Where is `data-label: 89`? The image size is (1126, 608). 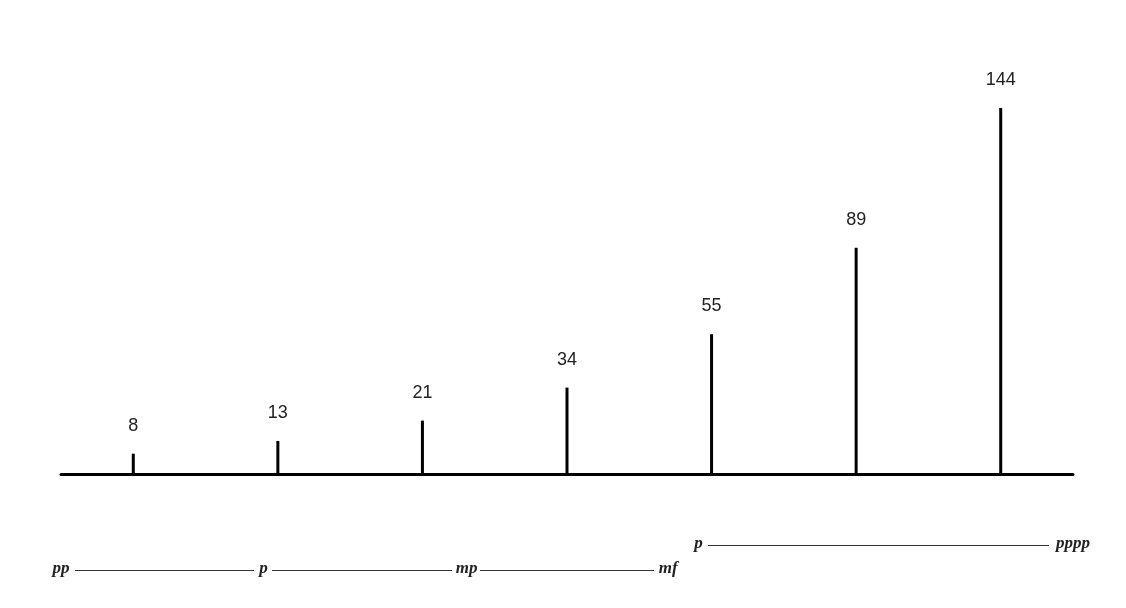
data-label: 89 is located at coordinates (856, 218).